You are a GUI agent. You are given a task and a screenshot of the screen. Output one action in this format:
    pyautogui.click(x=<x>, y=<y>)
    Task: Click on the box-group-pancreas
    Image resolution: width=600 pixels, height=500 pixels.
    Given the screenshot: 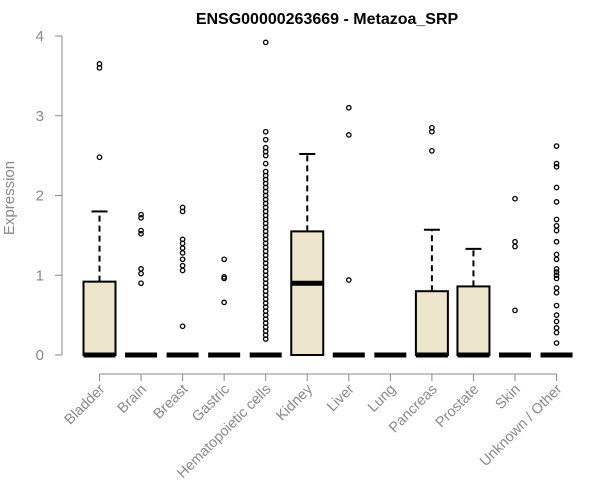 What is the action you would take?
    pyautogui.click(x=431, y=241)
    